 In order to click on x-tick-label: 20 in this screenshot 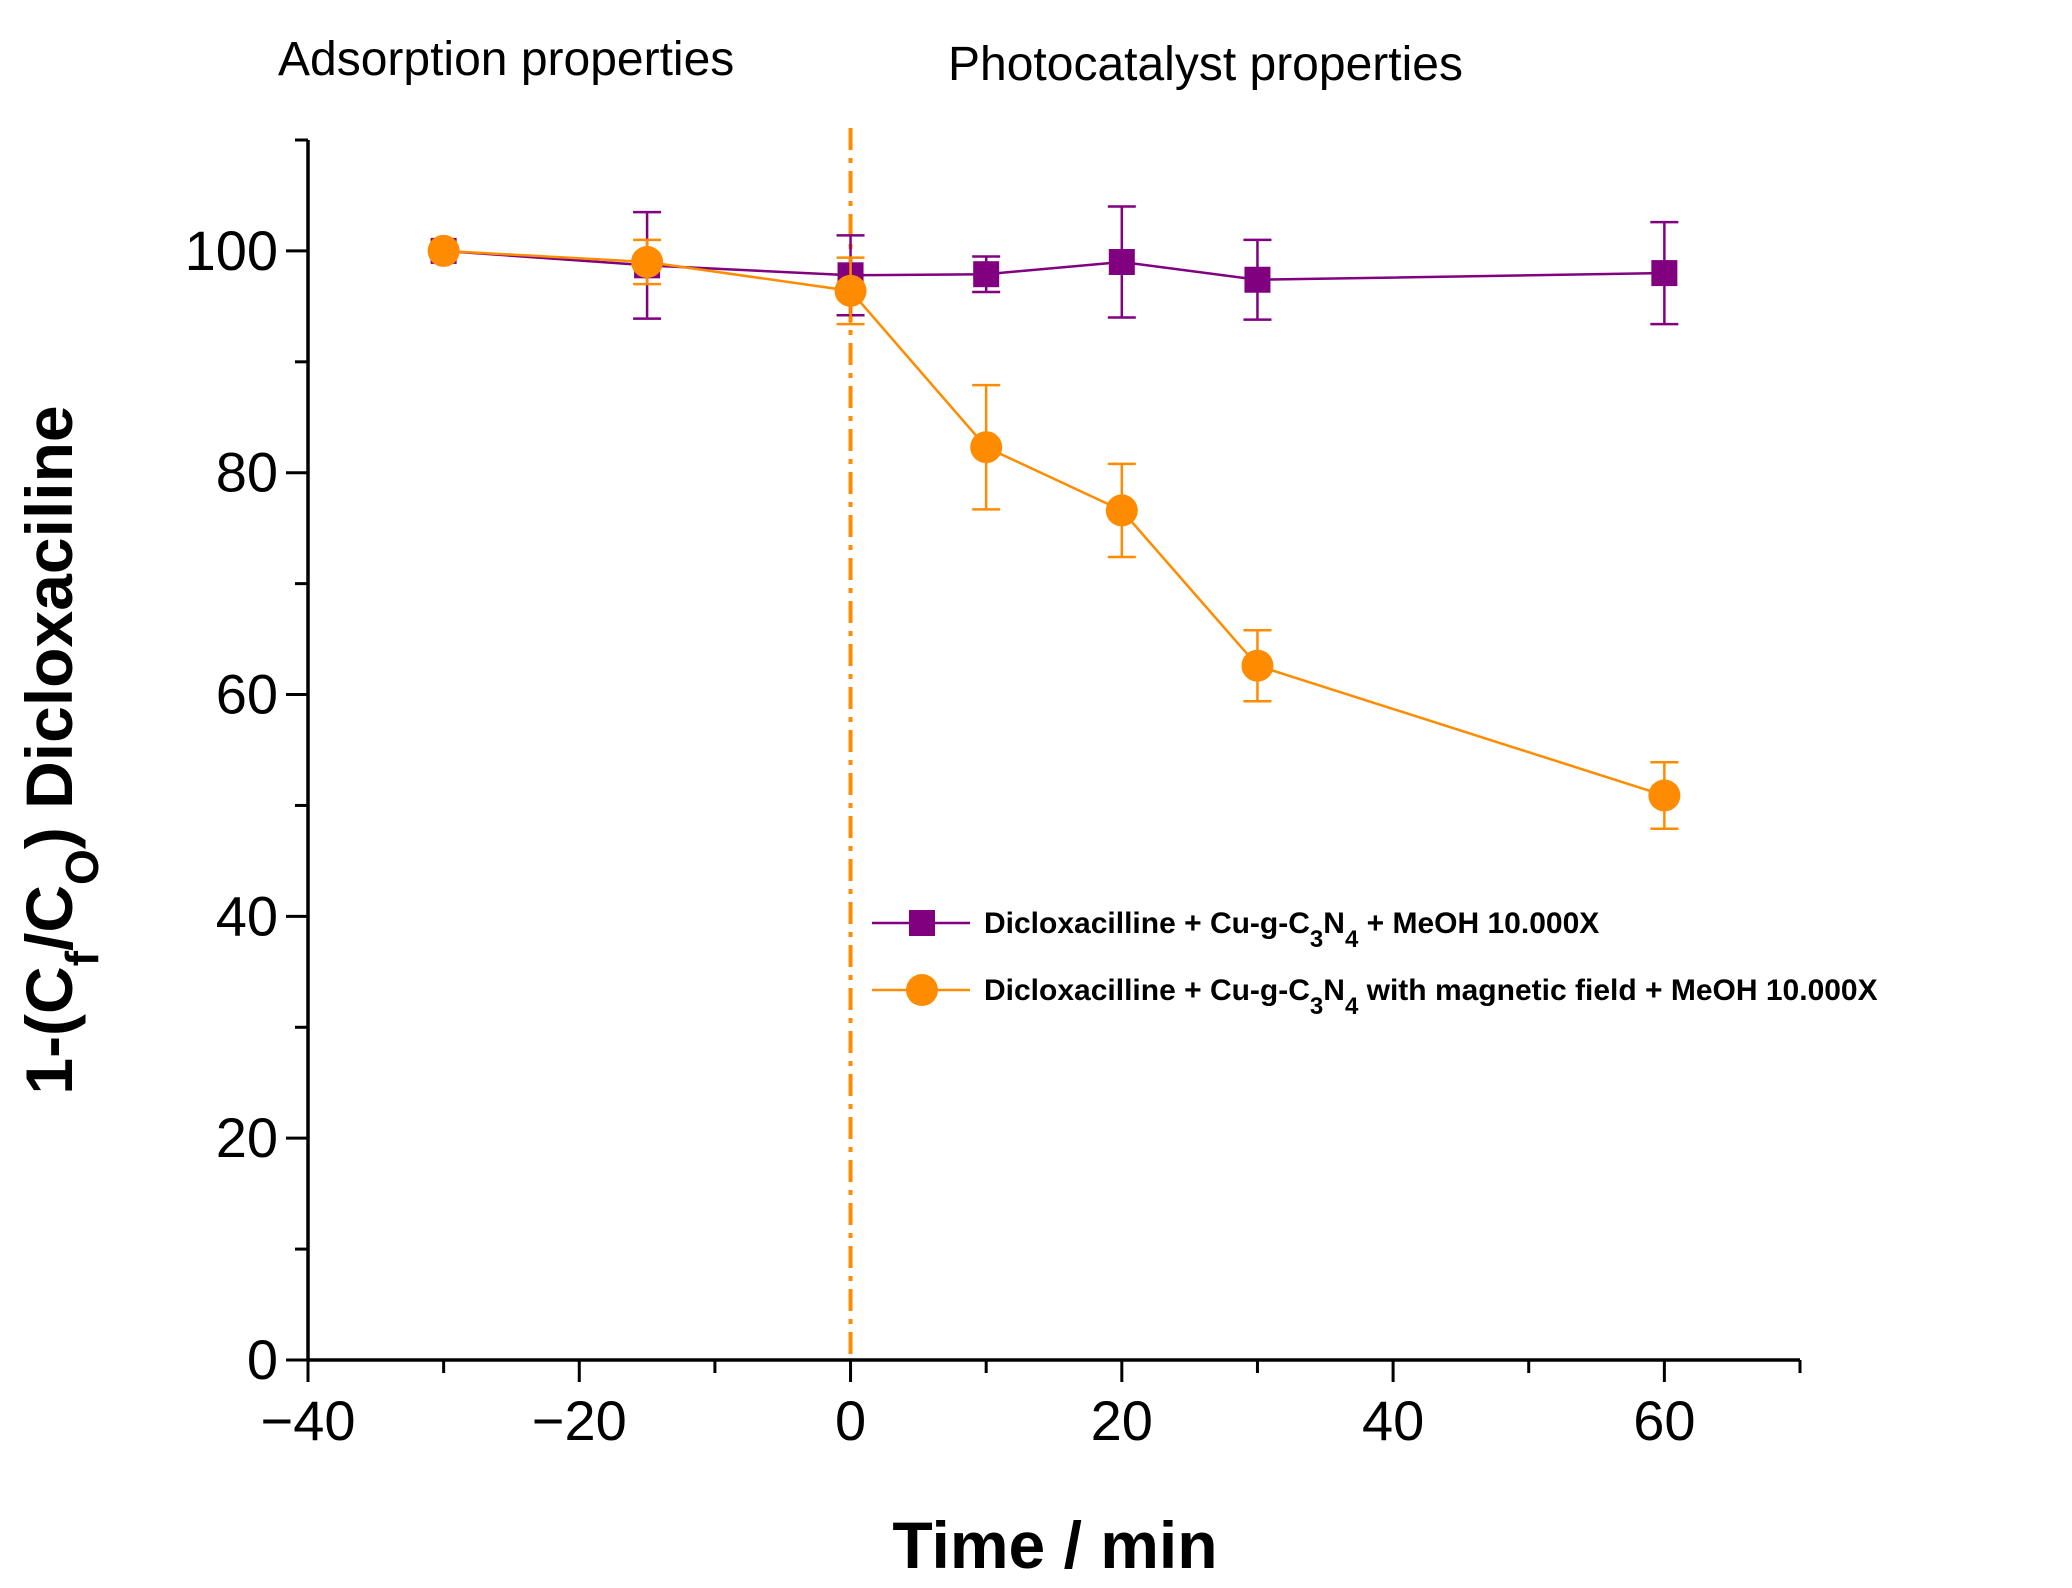, I will do `click(1122, 1420)`.